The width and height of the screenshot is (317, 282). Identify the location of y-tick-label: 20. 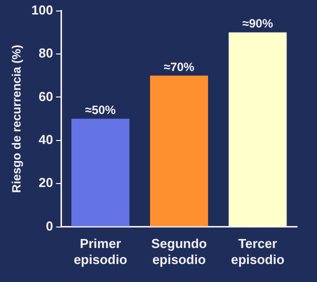
(46, 182).